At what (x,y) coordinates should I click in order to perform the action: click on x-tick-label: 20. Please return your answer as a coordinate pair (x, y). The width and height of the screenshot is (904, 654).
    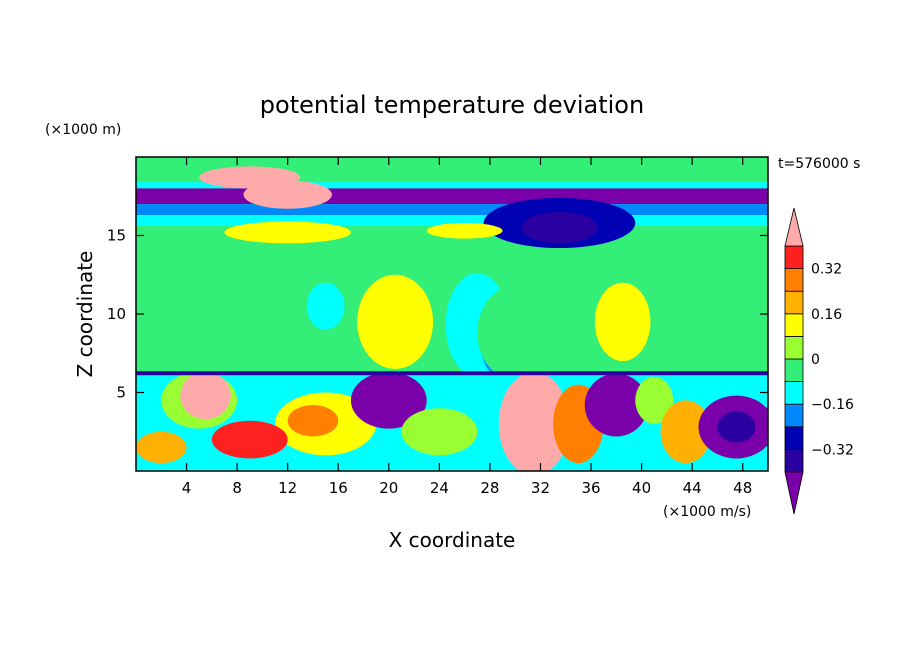
    Looking at the image, I should click on (388, 488).